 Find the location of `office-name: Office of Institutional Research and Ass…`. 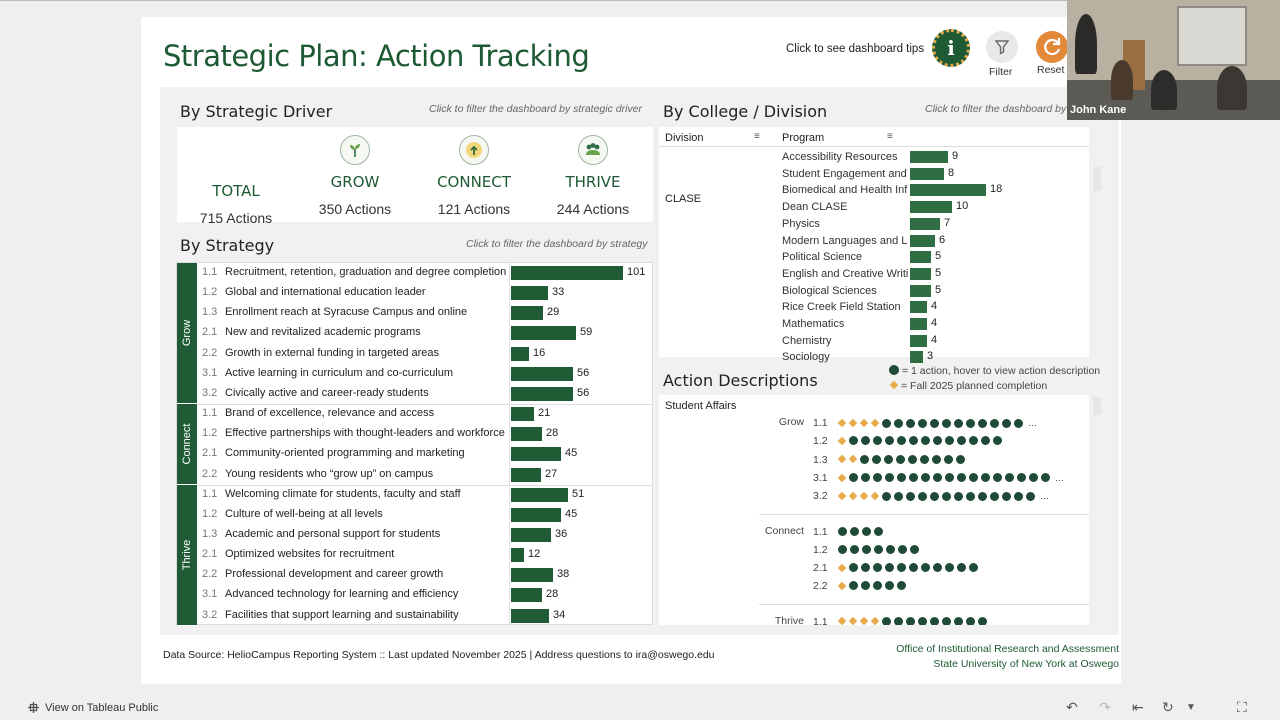

office-name: Office of Institutional Research and Ass… is located at coordinates (1007, 649).